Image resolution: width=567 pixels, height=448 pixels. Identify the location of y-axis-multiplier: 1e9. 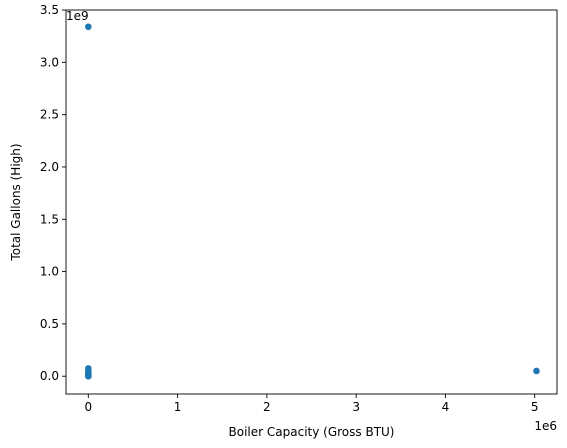
(77, 16).